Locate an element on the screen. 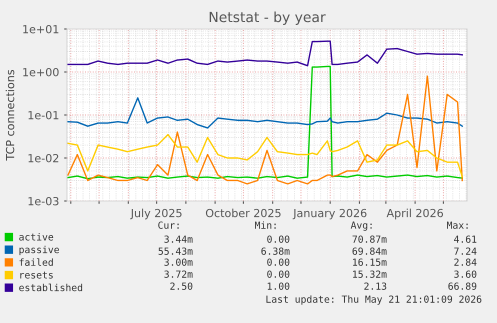 The image size is (497, 323). text: 2.50 is located at coordinates (181, 286).